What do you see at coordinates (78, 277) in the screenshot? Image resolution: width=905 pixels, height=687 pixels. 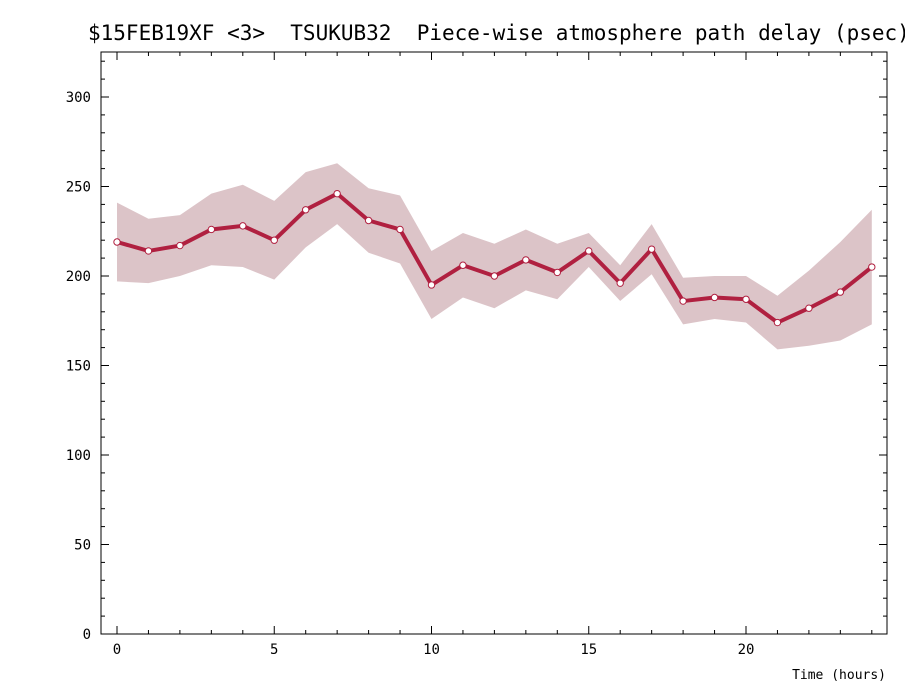 I see `y-tick-label: 200` at bounding box center [78, 277].